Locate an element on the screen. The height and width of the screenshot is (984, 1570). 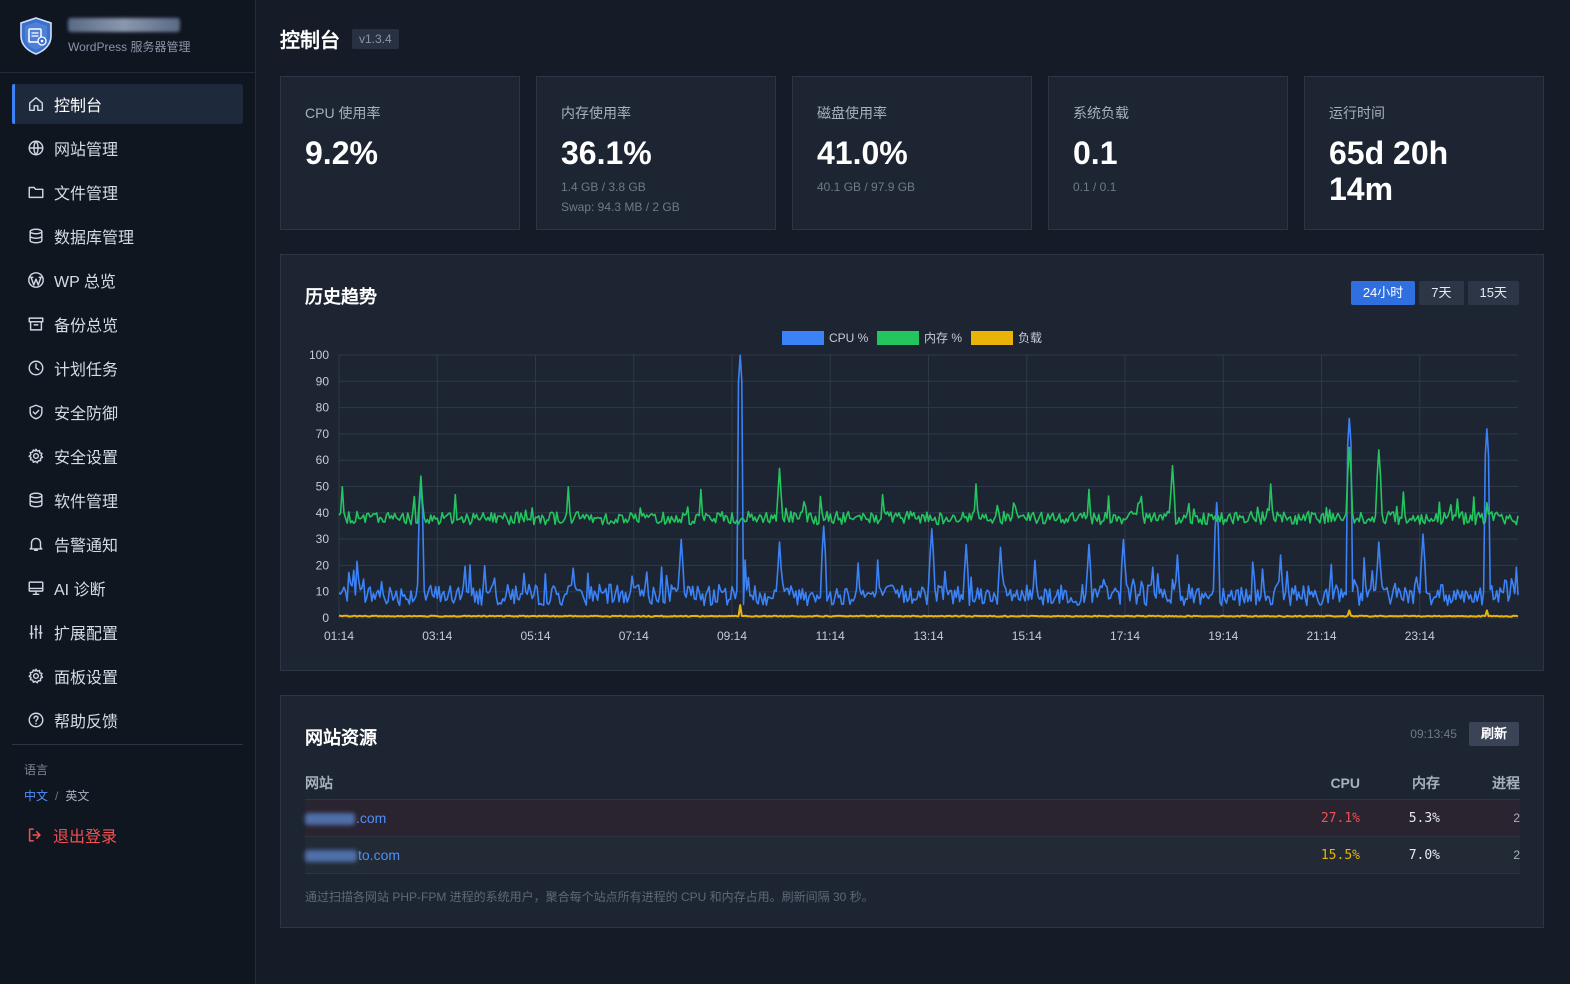
page-header: 控制台 v1.3.4 is located at coordinates (339, 38).